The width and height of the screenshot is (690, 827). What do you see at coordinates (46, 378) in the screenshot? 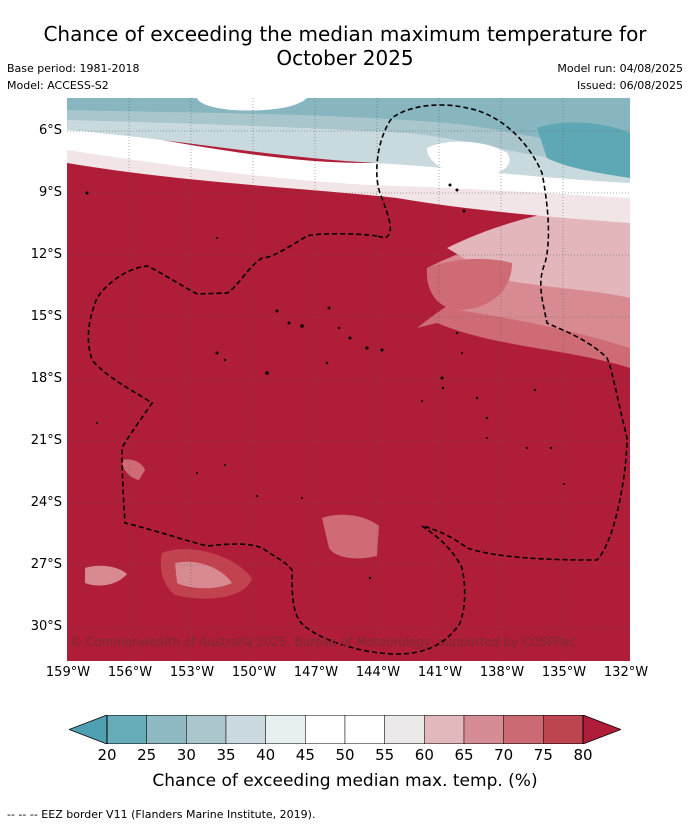
I see `lat-label: 18°S` at bounding box center [46, 378].